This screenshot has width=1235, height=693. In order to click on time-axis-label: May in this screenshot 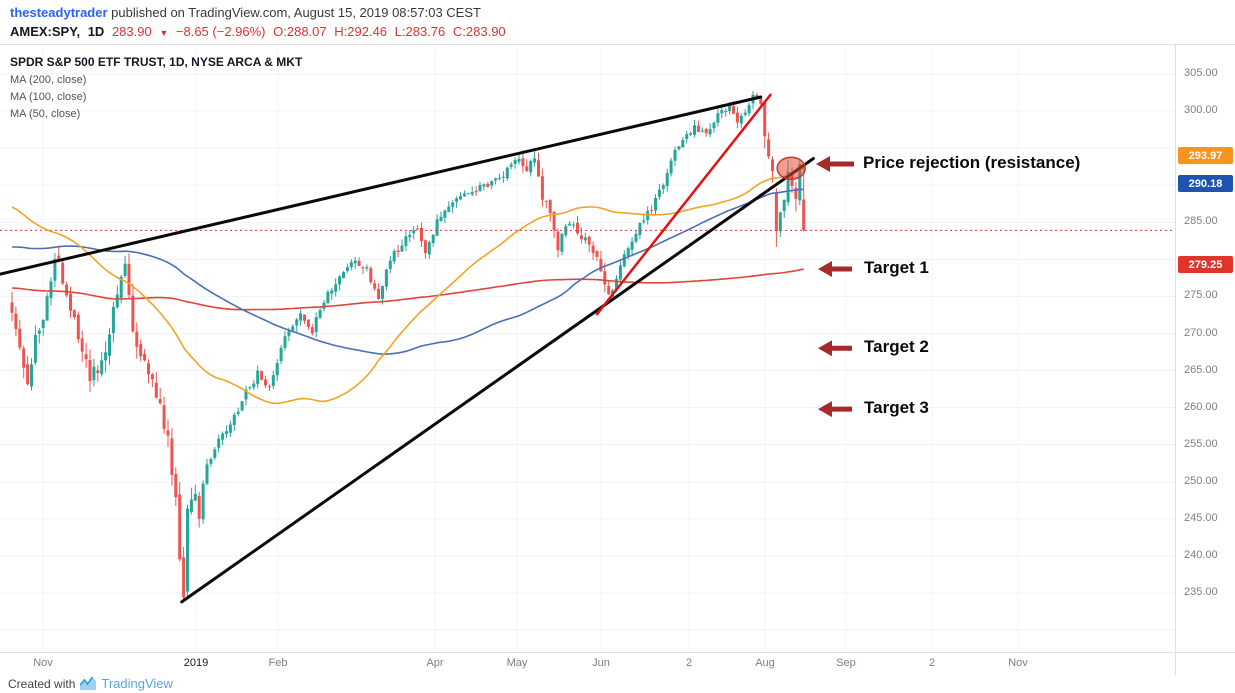, I will do `click(517, 663)`.